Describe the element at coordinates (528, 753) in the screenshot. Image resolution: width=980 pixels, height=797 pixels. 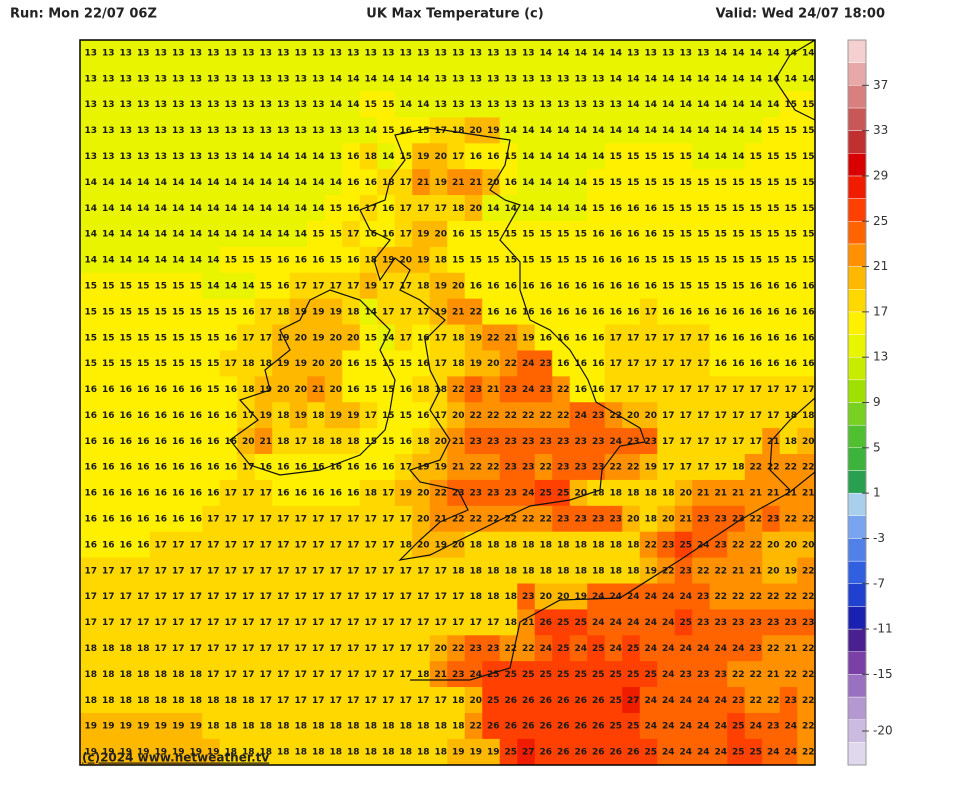
I see `temp-label: 27` at that location.